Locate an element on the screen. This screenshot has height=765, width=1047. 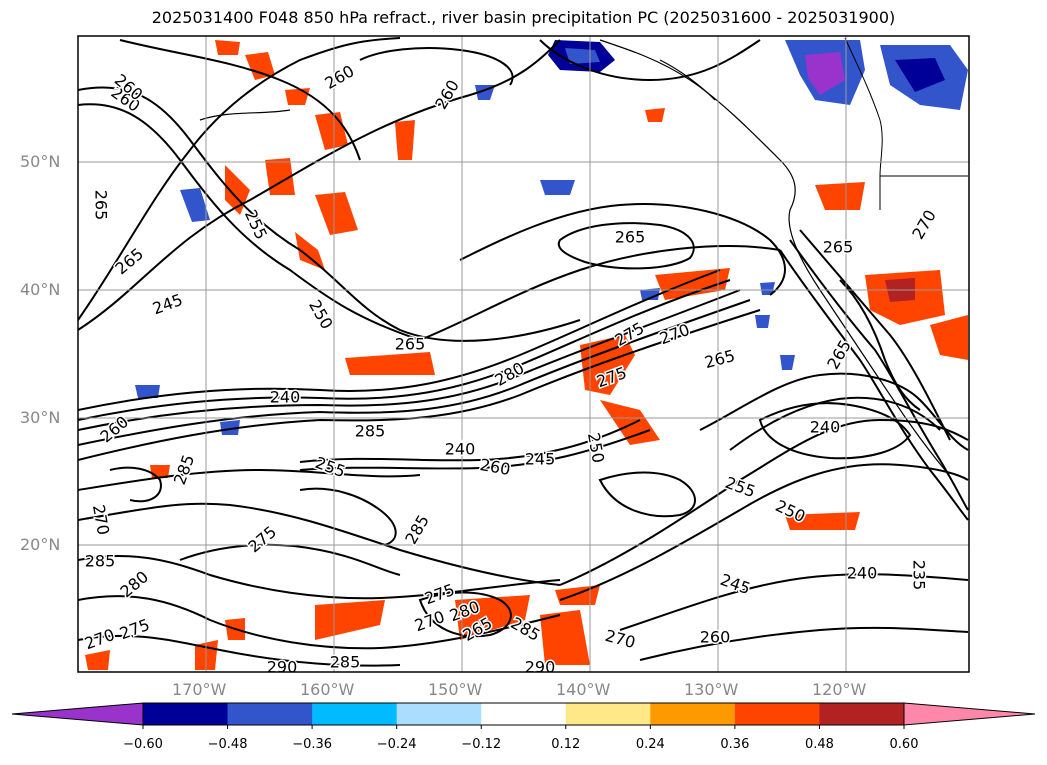
colorbar-tick-label: 0.24 is located at coordinates (650, 744).